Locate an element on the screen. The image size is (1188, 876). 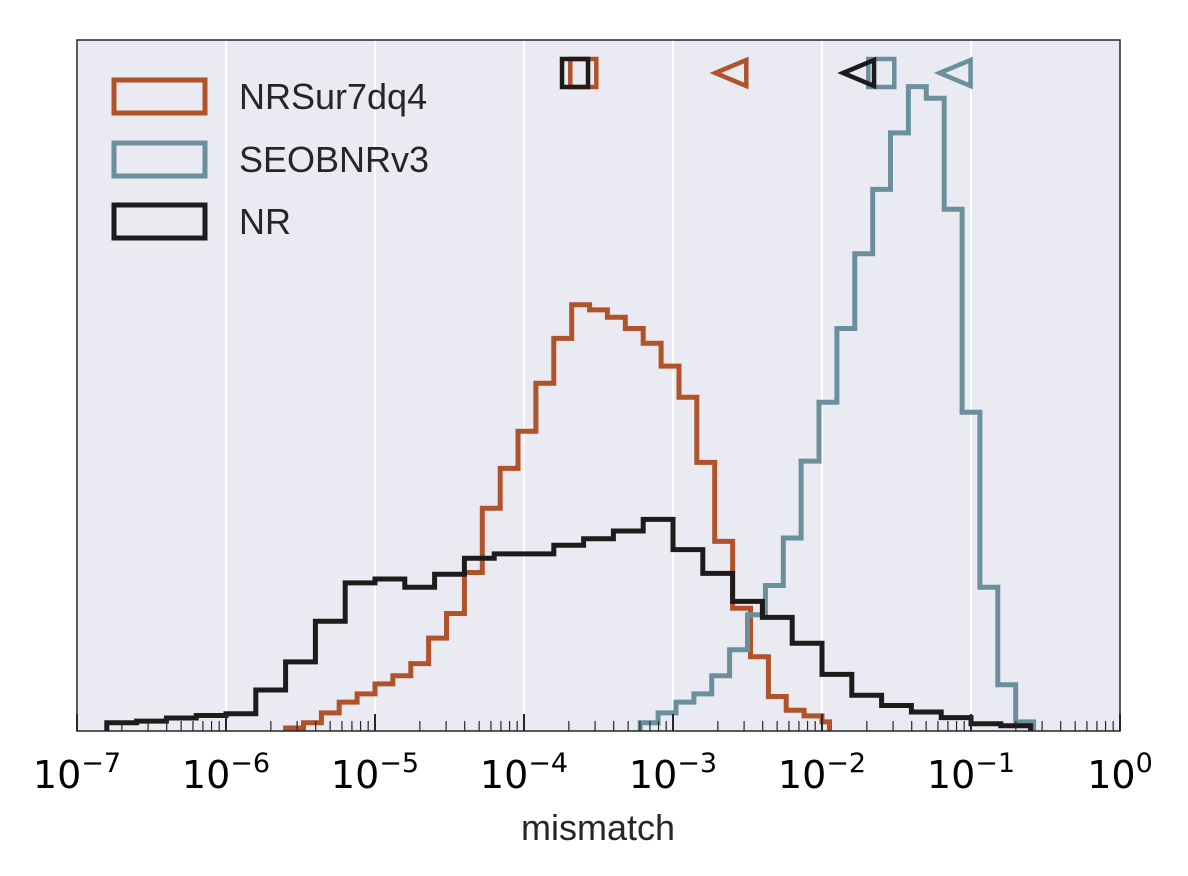
series-seobnrv3-square-marker is located at coordinates (881, 73).